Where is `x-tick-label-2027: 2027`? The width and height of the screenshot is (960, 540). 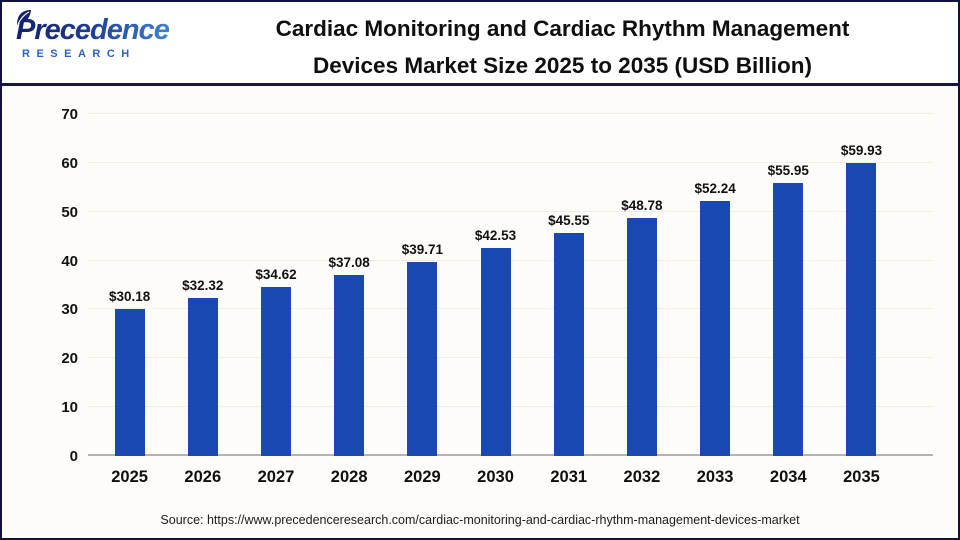 x-tick-label-2027: 2027 is located at coordinates (276, 477).